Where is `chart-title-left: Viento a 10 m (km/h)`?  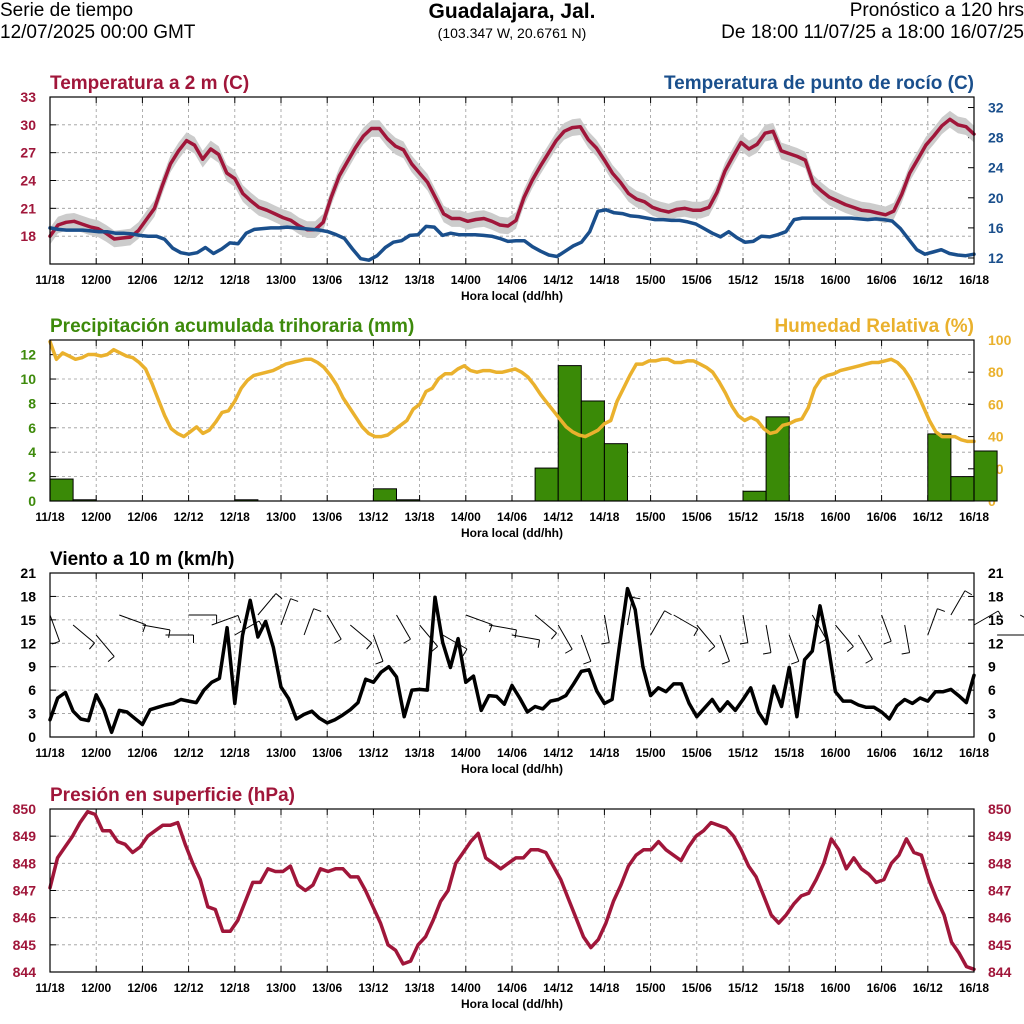
chart-title-left: Viento a 10 m (km/h) is located at coordinates (142, 559).